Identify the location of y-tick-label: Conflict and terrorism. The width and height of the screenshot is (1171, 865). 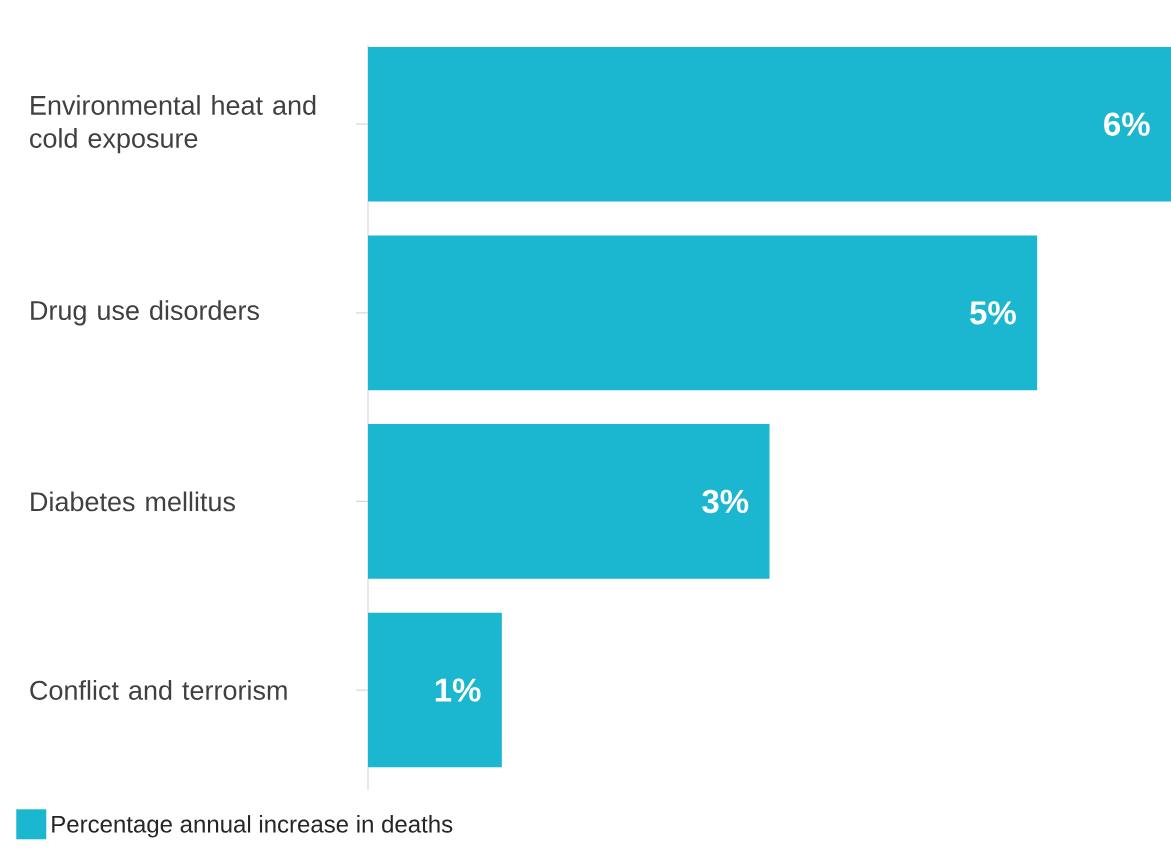
(158, 690).